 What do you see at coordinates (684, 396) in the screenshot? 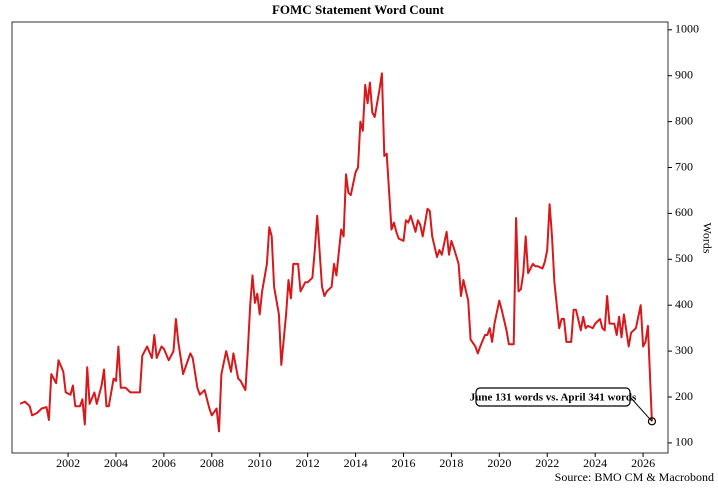
I see `y-tick-label: 200` at bounding box center [684, 396].